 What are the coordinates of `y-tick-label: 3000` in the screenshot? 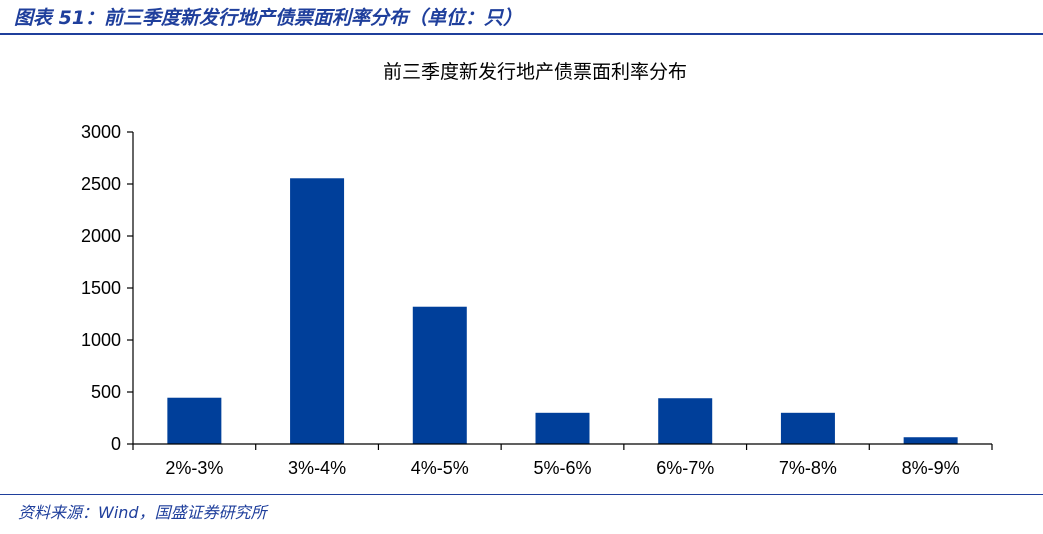 It's located at (101, 132).